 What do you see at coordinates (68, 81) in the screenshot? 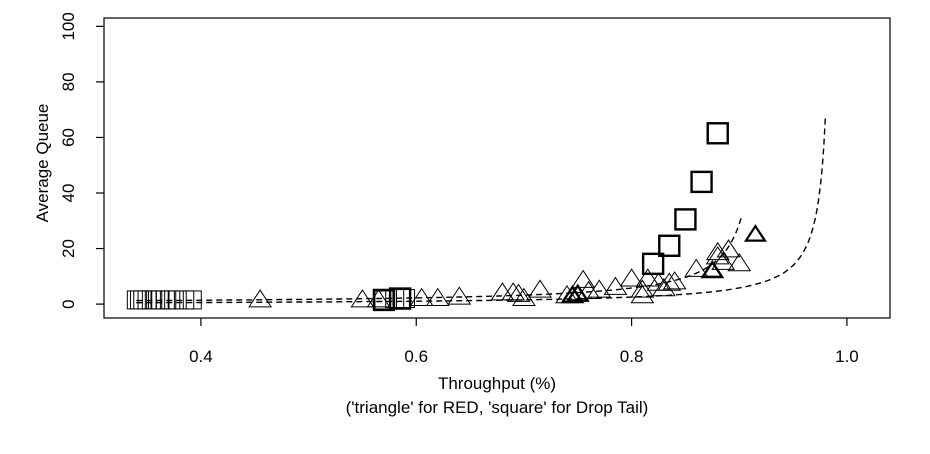
I see `y-tick-label: 80` at bounding box center [68, 81].